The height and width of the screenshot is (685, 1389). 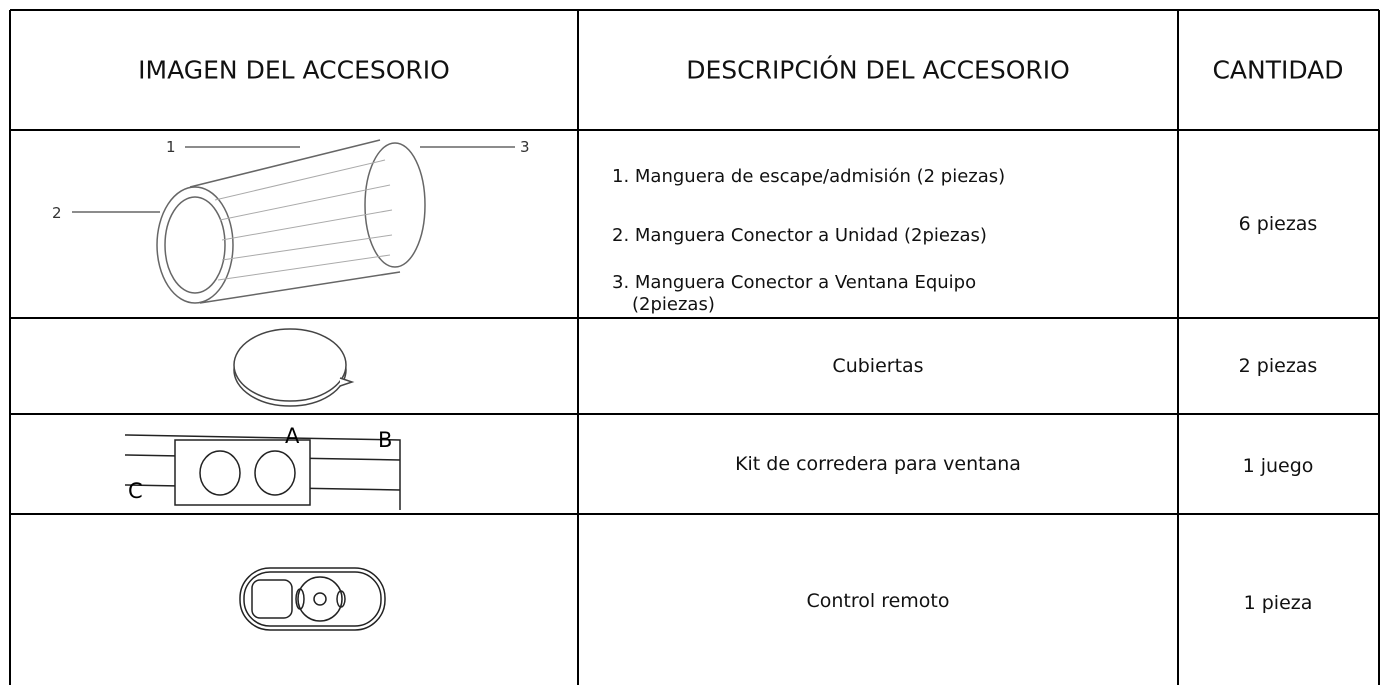 What do you see at coordinates (1278, 224) in the screenshot?
I see `quantity: 6 piezas` at bounding box center [1278, 224].